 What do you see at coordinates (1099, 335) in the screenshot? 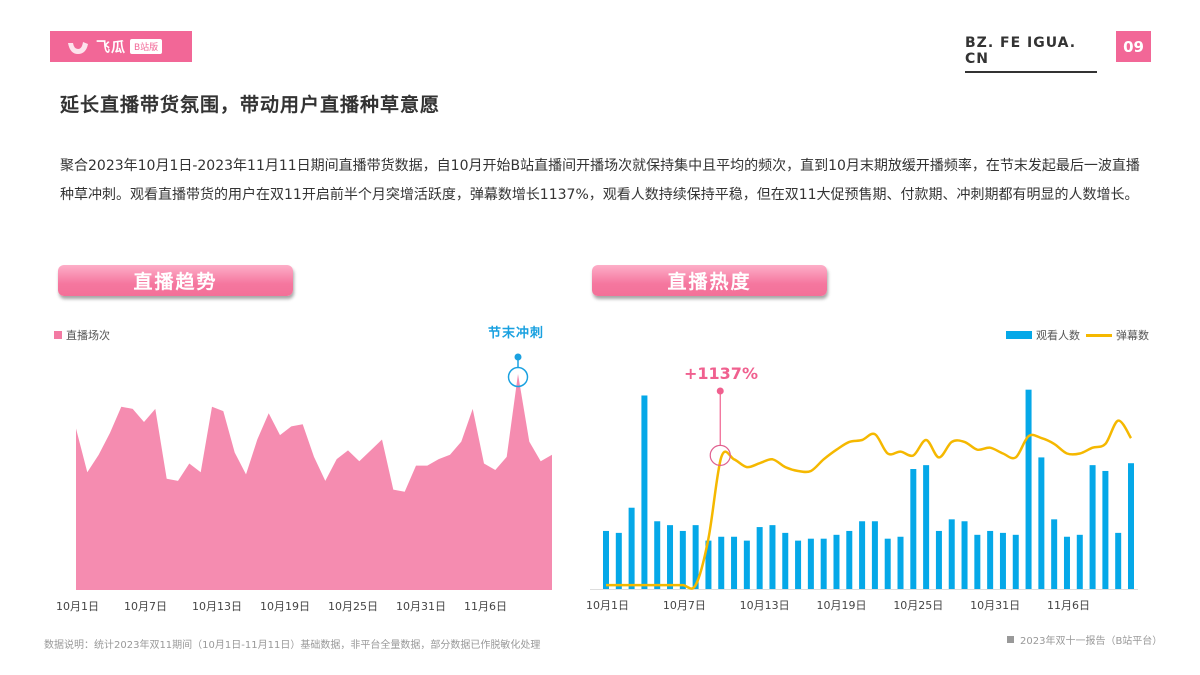
I see `legend-swatch-danmaku` at bounding box center [1099, 335].